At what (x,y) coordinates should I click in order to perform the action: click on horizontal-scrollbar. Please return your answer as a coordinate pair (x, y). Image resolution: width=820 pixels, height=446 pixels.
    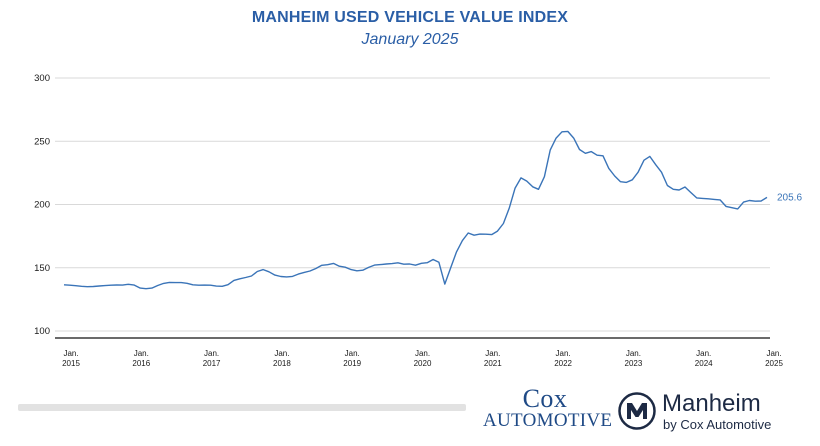
    Looking at the image, I should click on (242, 407).